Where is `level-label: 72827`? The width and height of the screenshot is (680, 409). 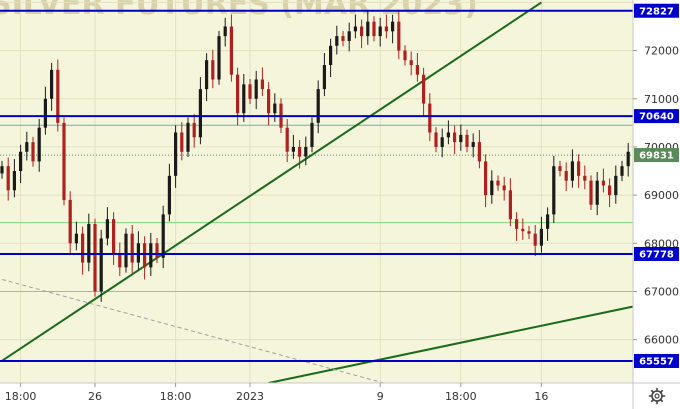
level-label: 72827 is located at coordinates (656, 11).